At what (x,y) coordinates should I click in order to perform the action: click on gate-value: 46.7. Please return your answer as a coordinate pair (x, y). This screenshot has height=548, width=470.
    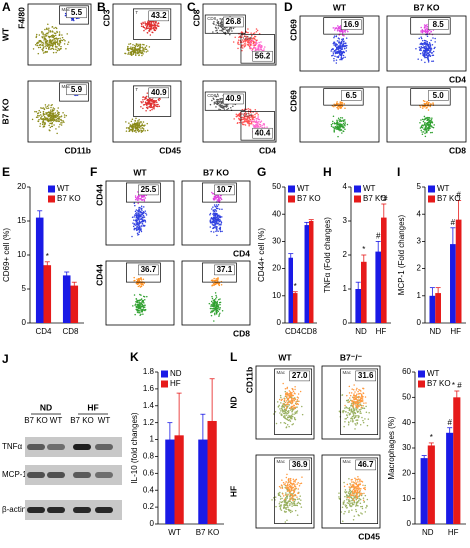
    Looking at the image, I should click on (366, 464).